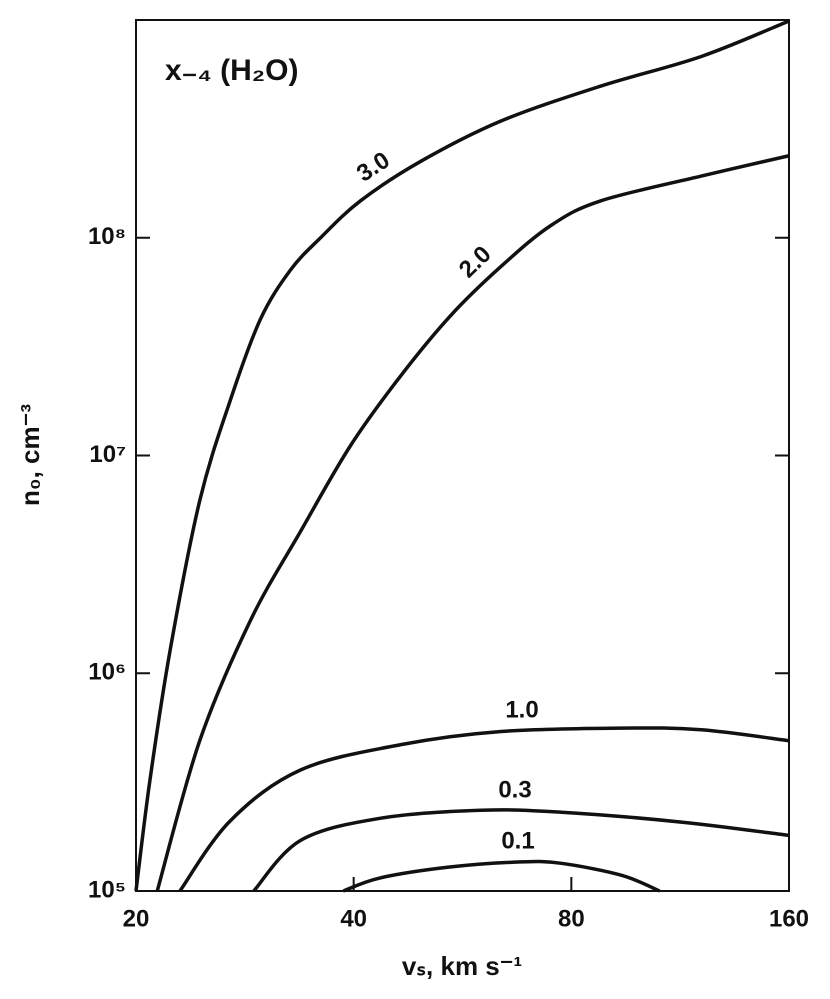  What do you see at coordinates (514, 789) in the screenshot?
I see `curve-label: 0.3` at bounding box center [514, 789].